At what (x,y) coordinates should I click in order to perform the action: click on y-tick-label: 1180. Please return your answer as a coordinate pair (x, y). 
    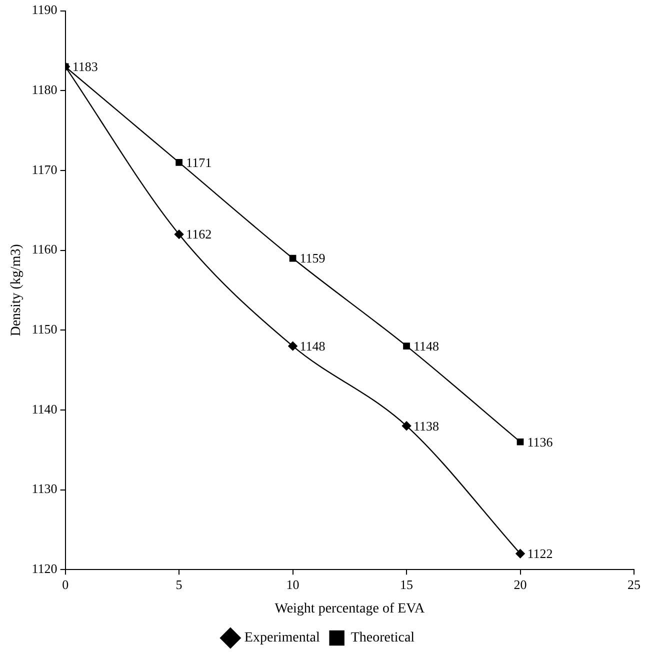
    Looking at the image, I should click on (45, 90).